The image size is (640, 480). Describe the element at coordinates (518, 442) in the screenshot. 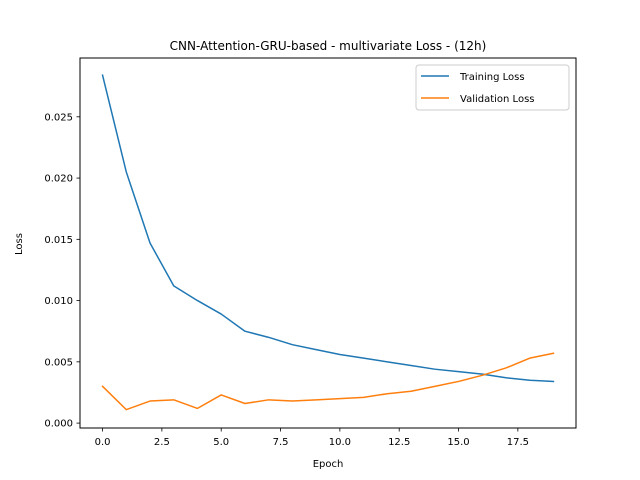

I see `x-tick-label: 17.5` at that location.